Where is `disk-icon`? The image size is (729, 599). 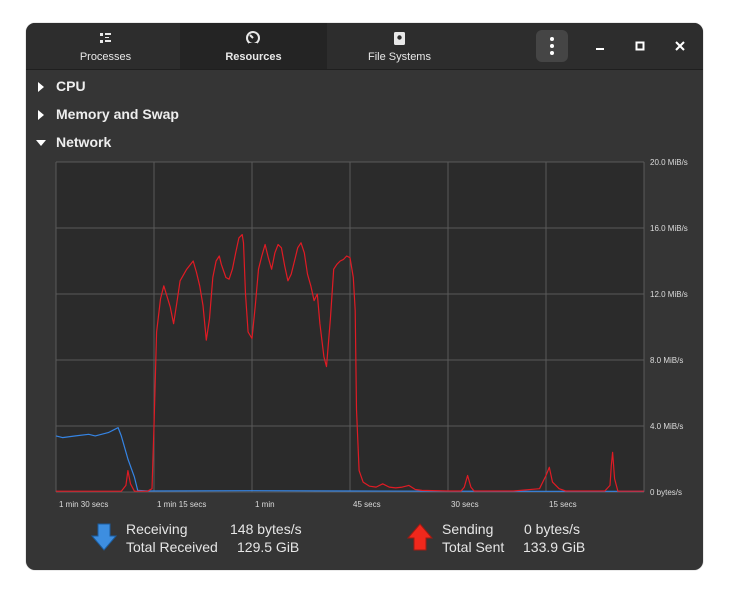 disk-icon is located at coordinates (399, 38).